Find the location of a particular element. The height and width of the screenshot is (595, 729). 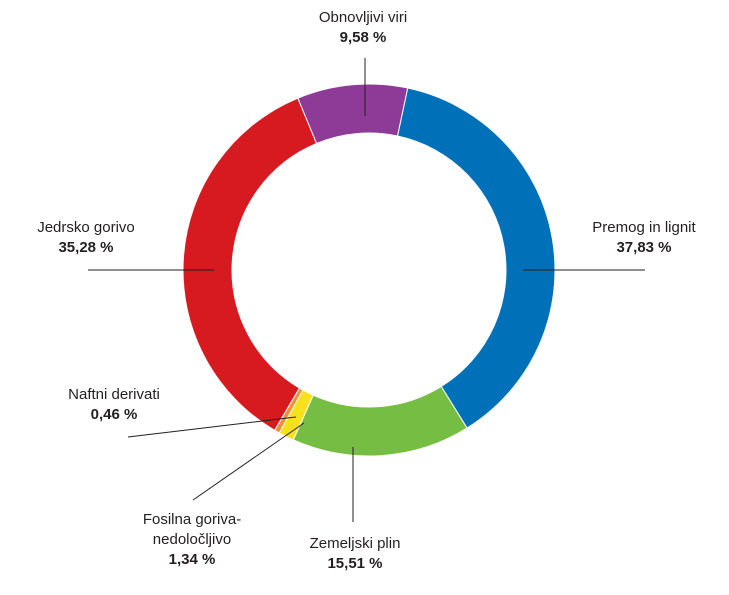

slice-obnovljivi is located at coordinates (353, 114).